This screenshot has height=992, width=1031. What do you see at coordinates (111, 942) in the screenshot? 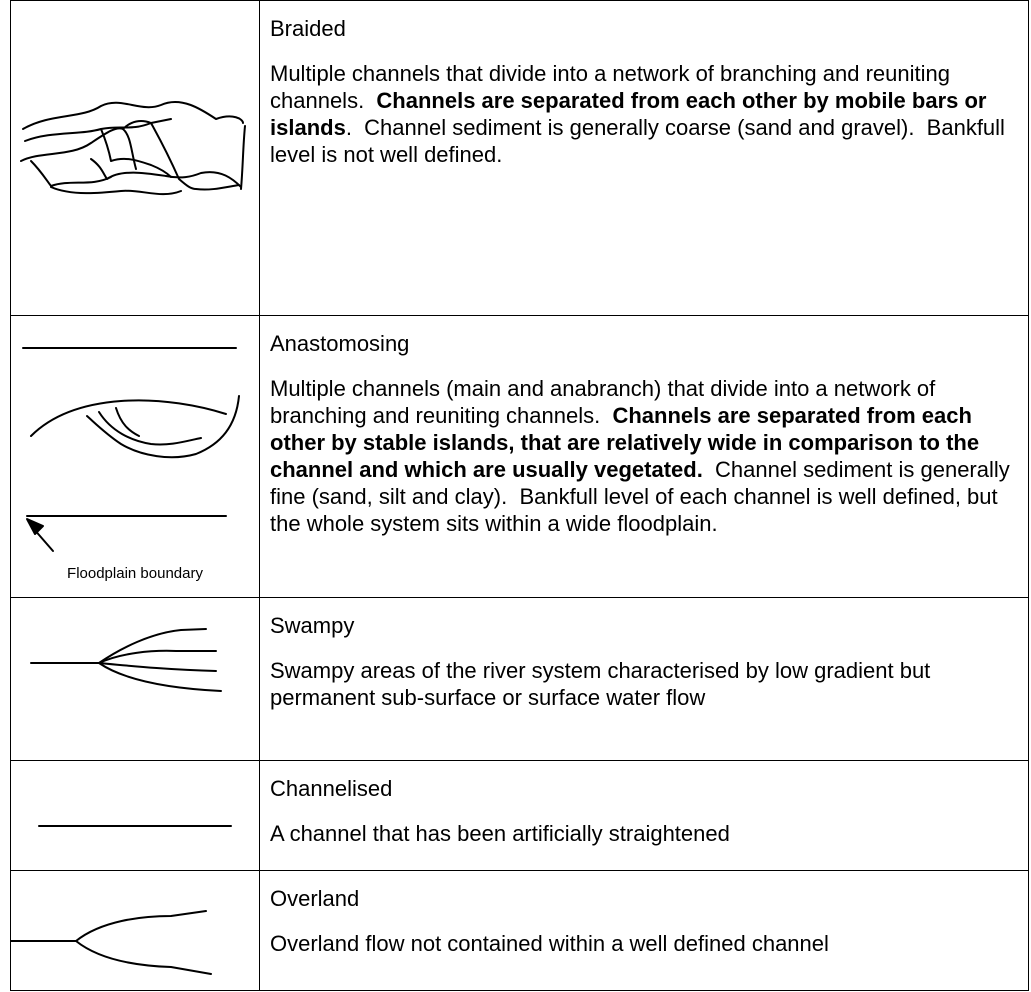
I see `overland-sketch` at bounding box center [111, 942].